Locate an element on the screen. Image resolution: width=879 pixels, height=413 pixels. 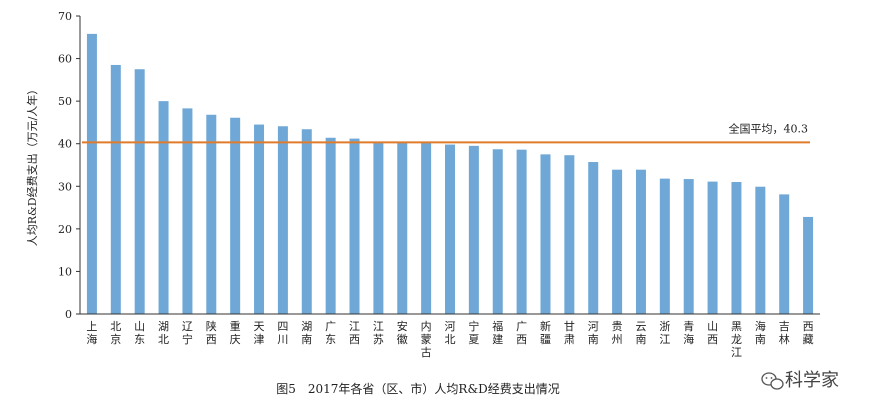
x-tick-label: 江西 is located at coordinates (354, 333).